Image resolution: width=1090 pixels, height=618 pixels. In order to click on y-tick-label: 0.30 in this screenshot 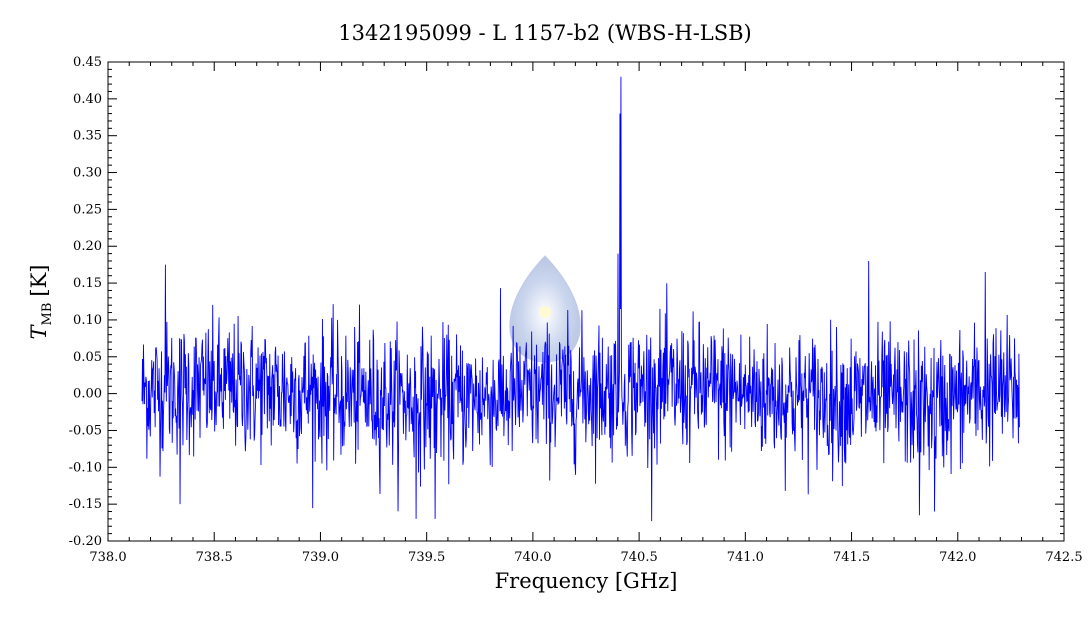, I will do `click(87, 173)`.